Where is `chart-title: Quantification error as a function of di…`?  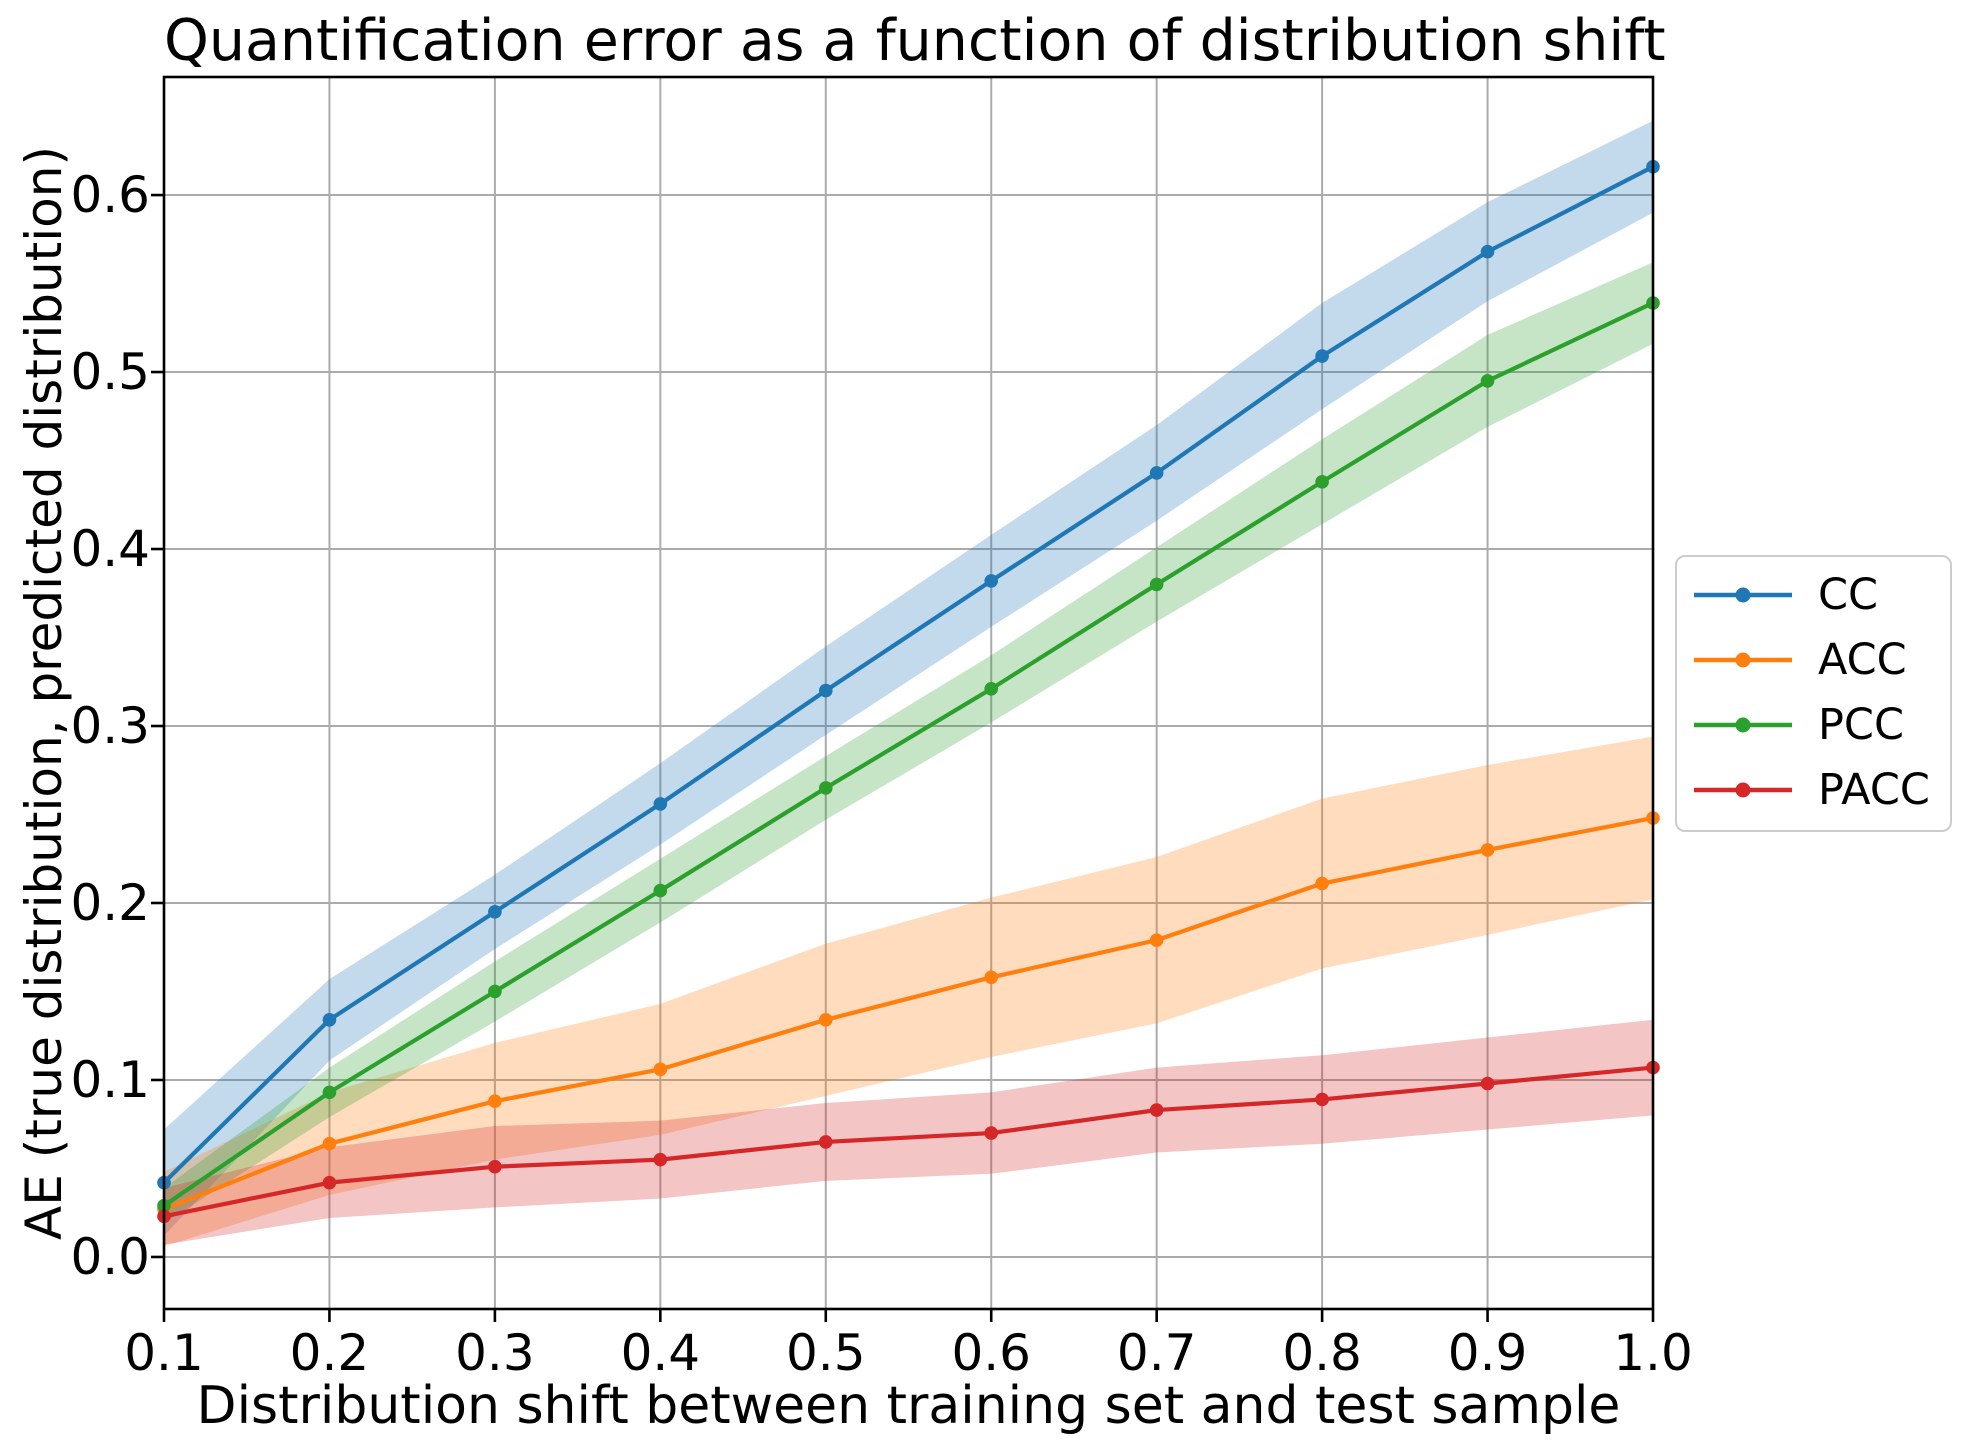
chart-title: Quantification error as a function of di… is located at coordinates (915, 41).